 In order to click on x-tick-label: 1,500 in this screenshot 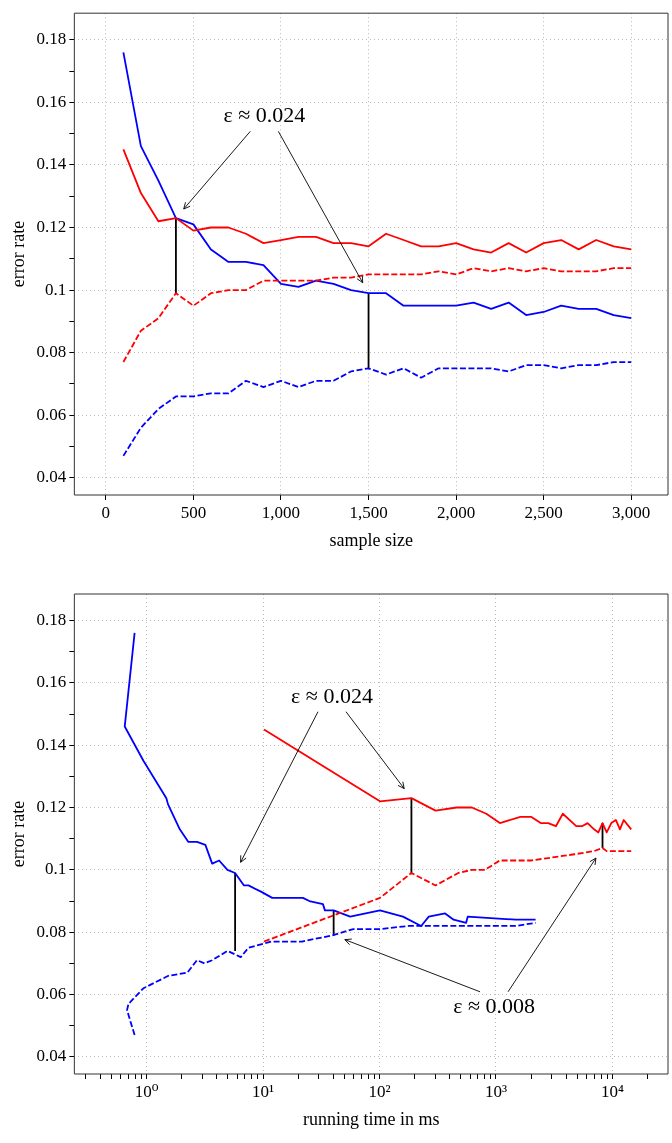, I will do `click(368, 512)`.